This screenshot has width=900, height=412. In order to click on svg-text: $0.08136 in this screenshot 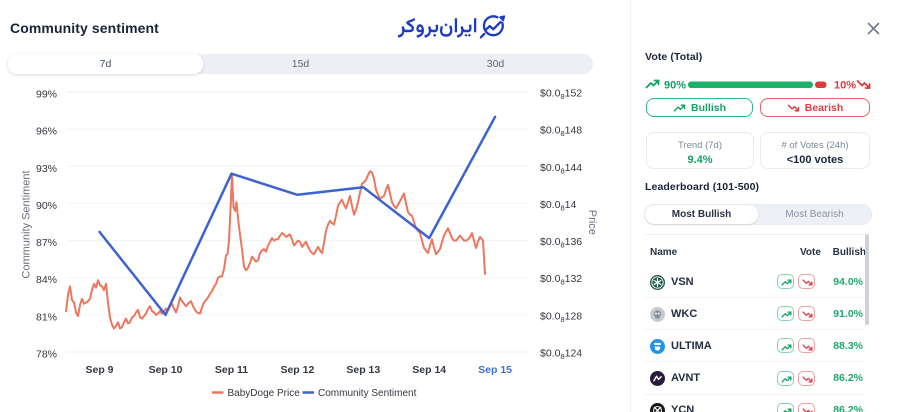, I will do `click(561, 243)`.